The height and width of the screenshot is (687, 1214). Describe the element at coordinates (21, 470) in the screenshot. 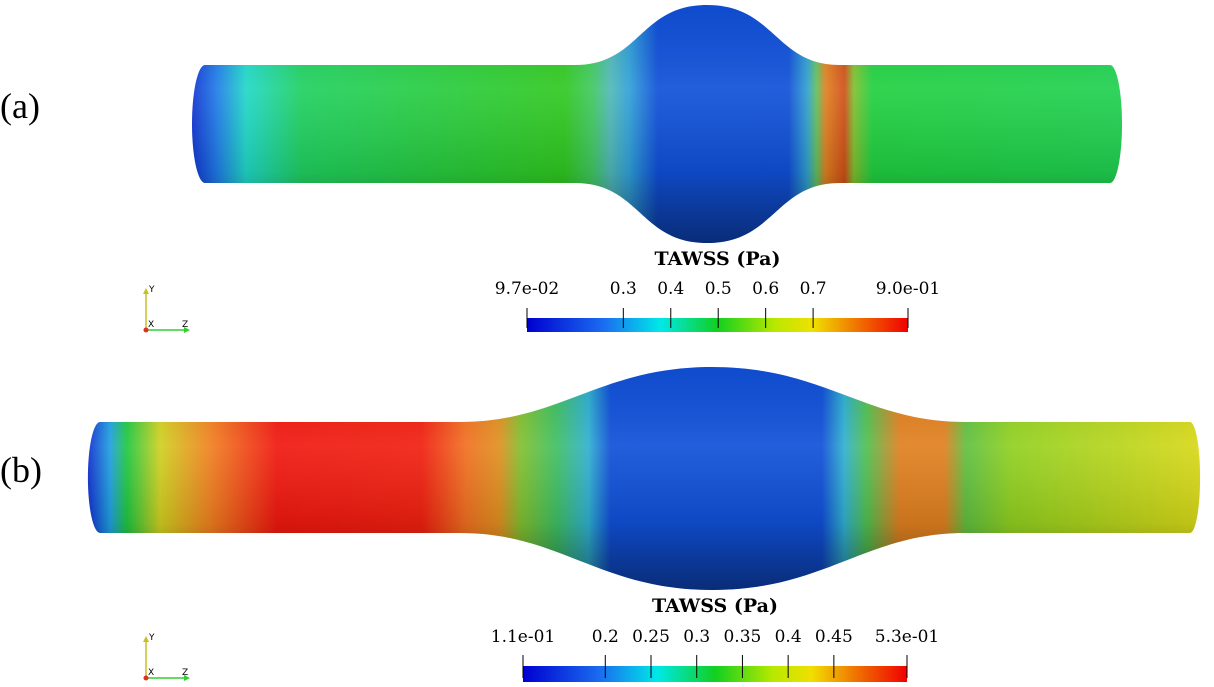

I see `panel-label: (b)` at that location.